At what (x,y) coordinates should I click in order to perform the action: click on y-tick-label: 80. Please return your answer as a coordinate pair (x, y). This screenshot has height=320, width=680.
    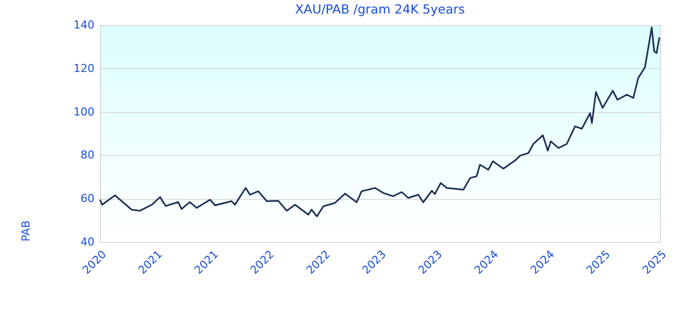
    Looking at the image, I should click on (87, 155).